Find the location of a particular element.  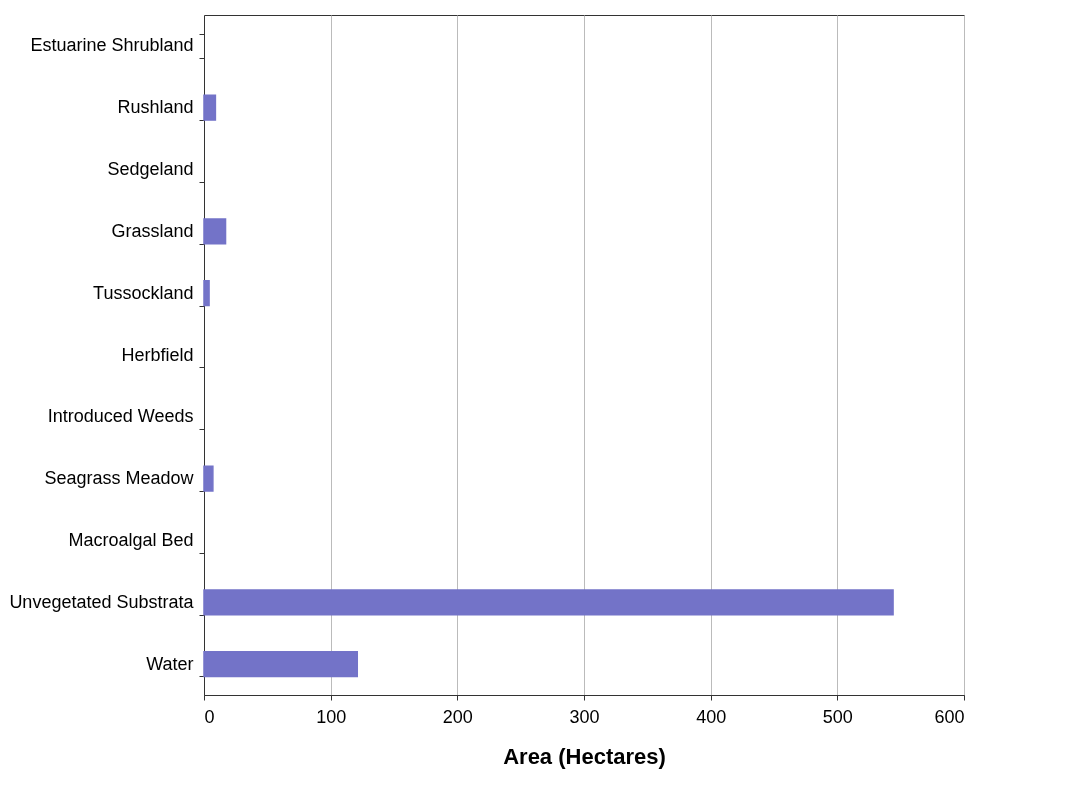

x-tick-label: 200 is located at coordinates (457, 716).